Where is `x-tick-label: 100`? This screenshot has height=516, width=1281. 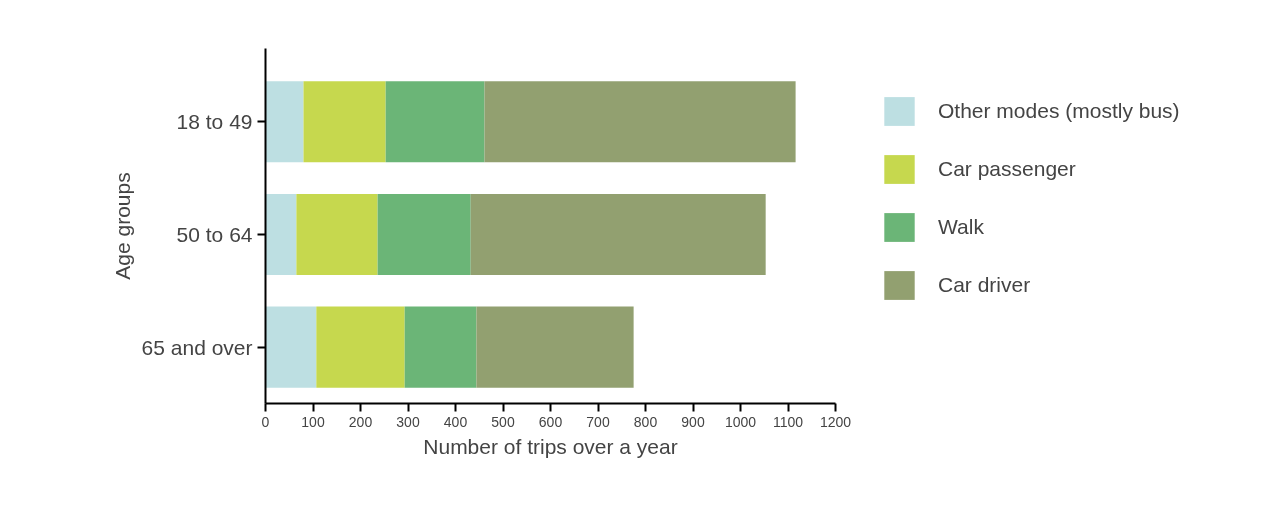
x-tick-label: 100 is located at coordinates (313, 421).